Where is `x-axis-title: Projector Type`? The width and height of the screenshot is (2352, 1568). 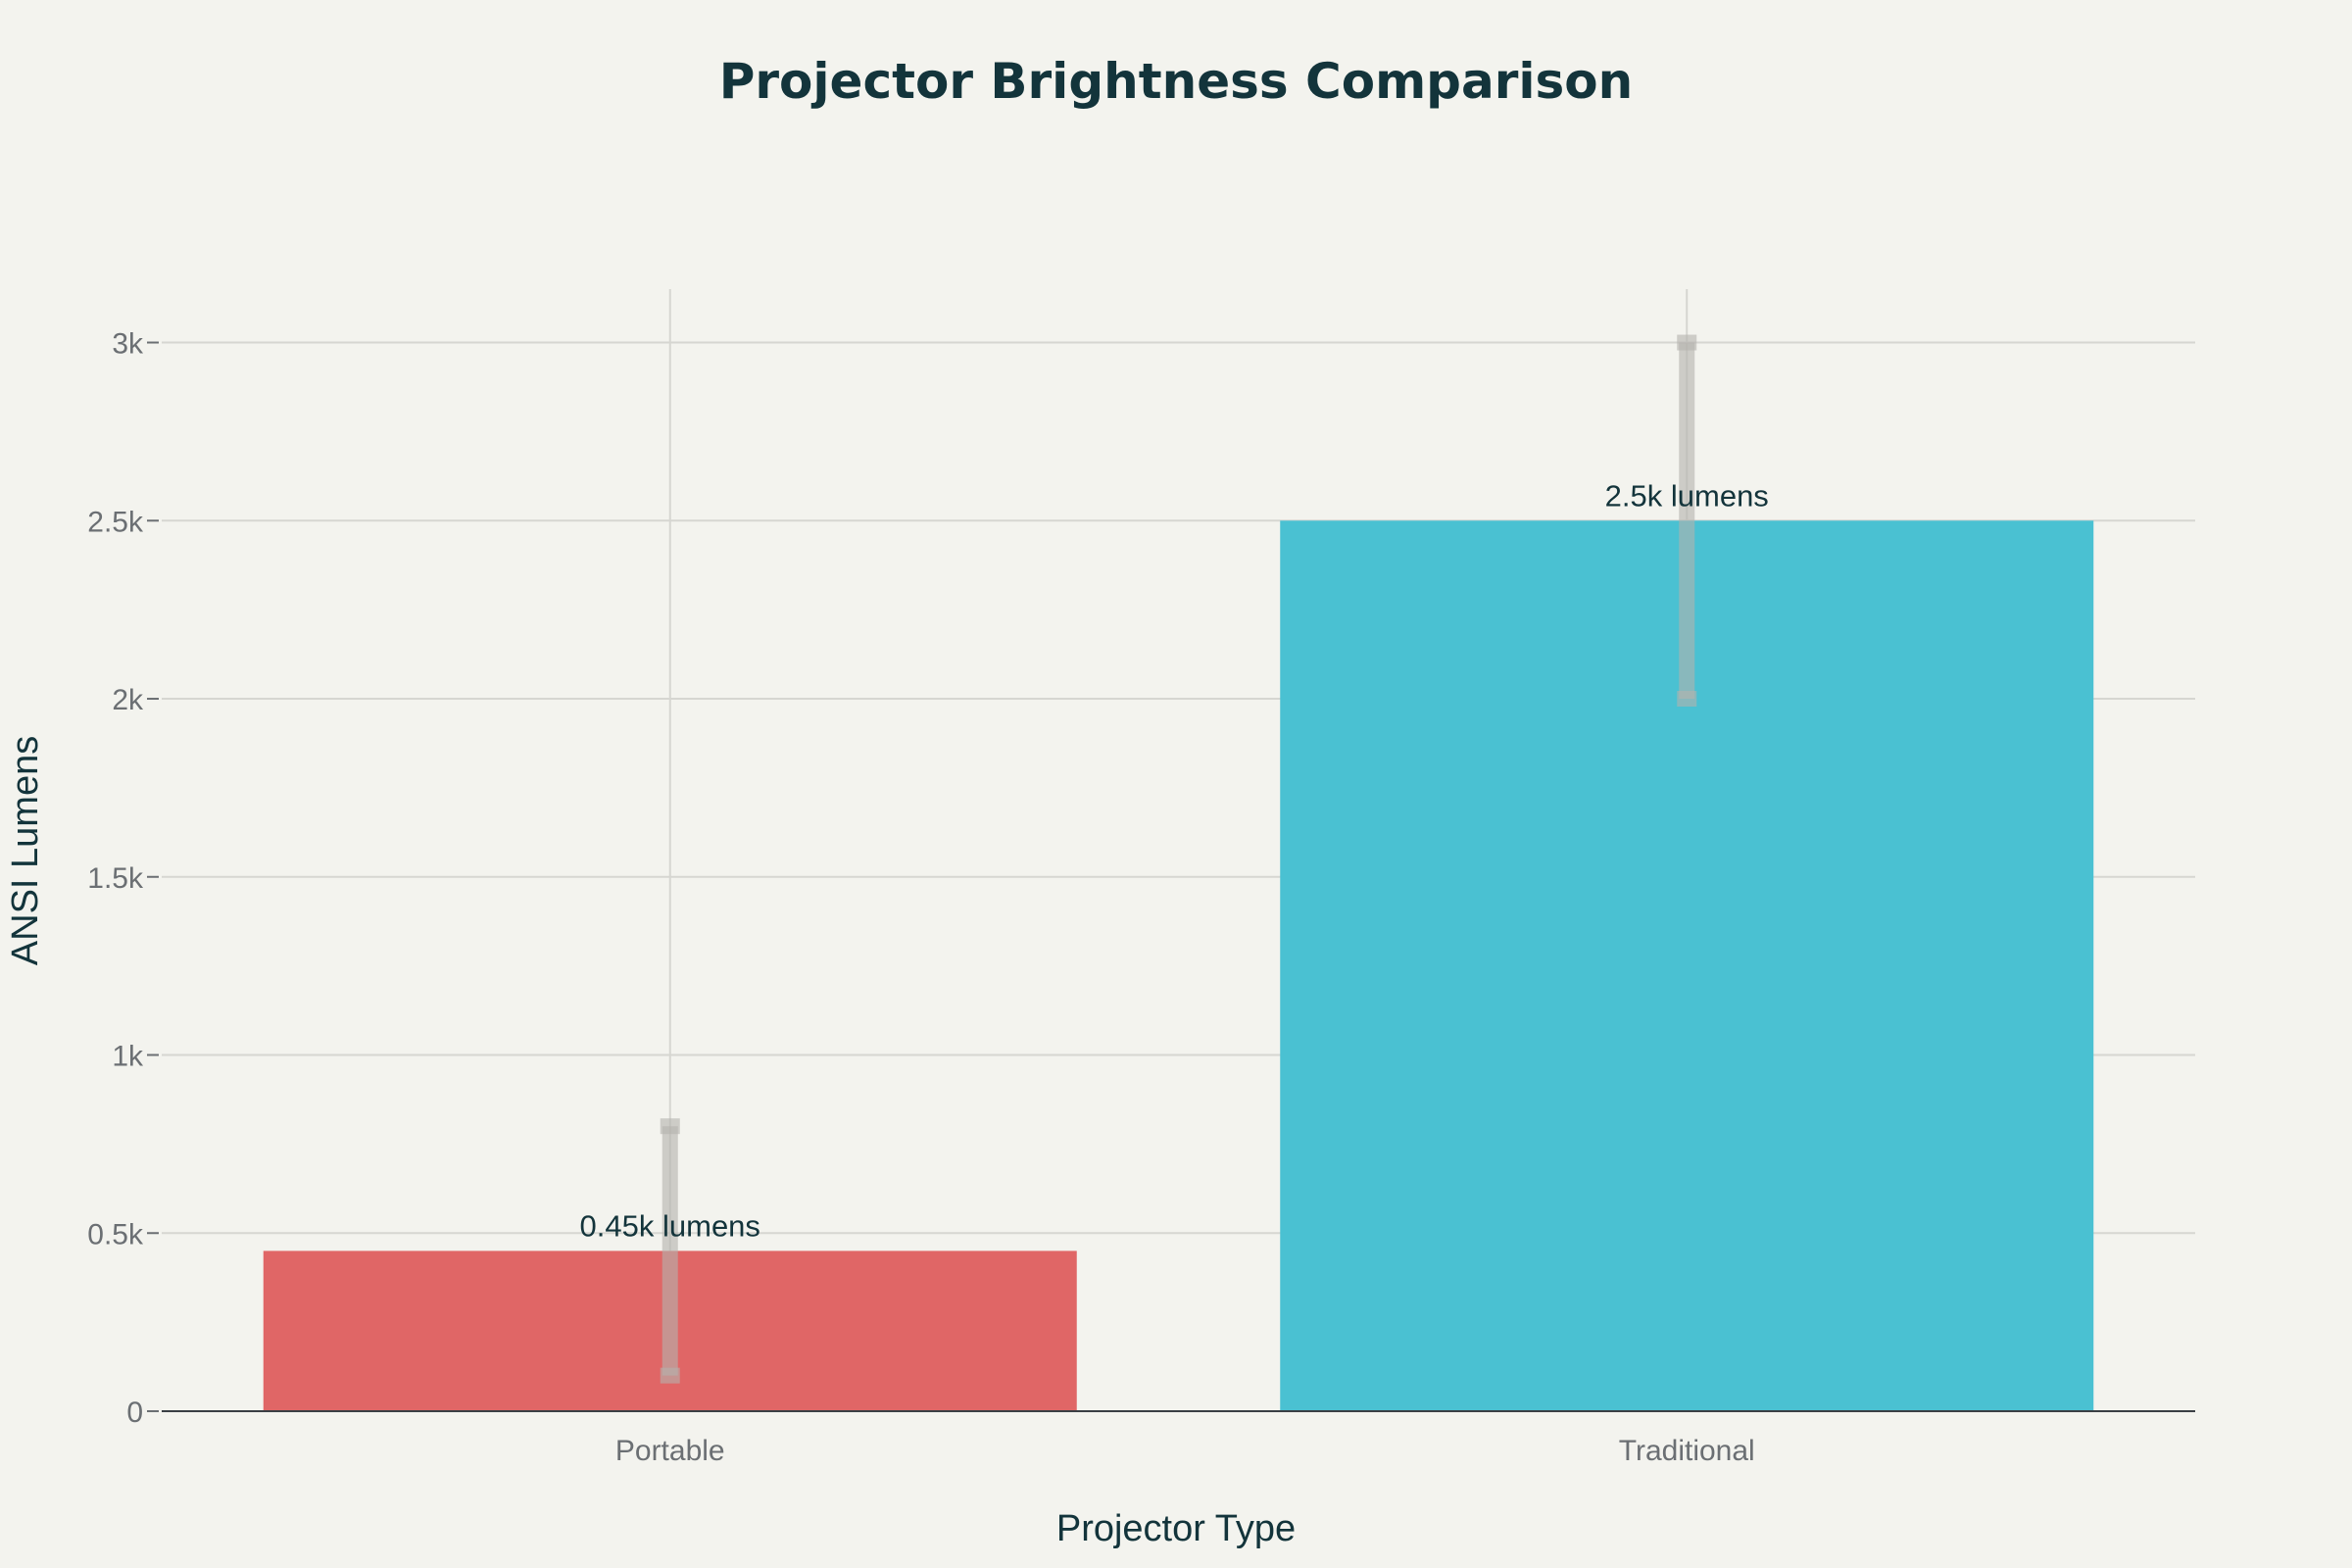 x-axis-title: Projector Type is located at coordinates (1176, 1528).